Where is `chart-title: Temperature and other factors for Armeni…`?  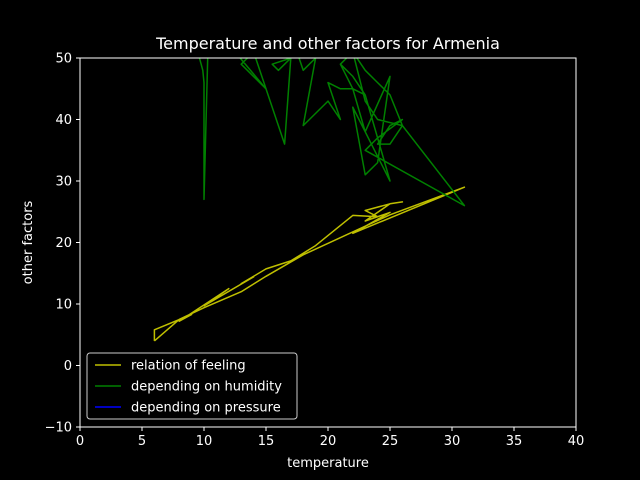
chart-title: Temperature and other factors for Armeni… is located at coordinates (327, 43).